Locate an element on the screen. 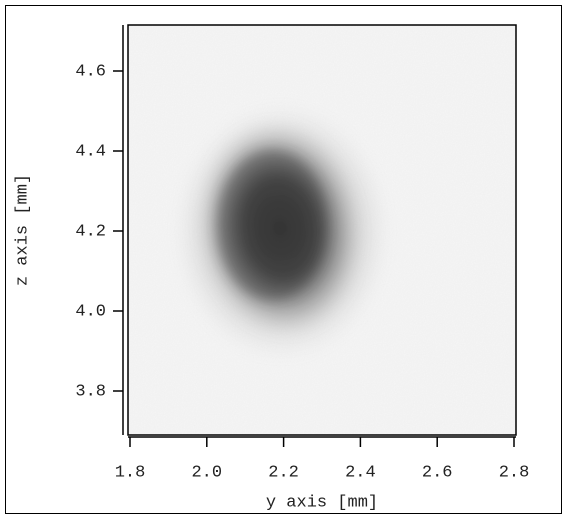  y-tick-label: 4.6 is located at coordinates (90, 71).